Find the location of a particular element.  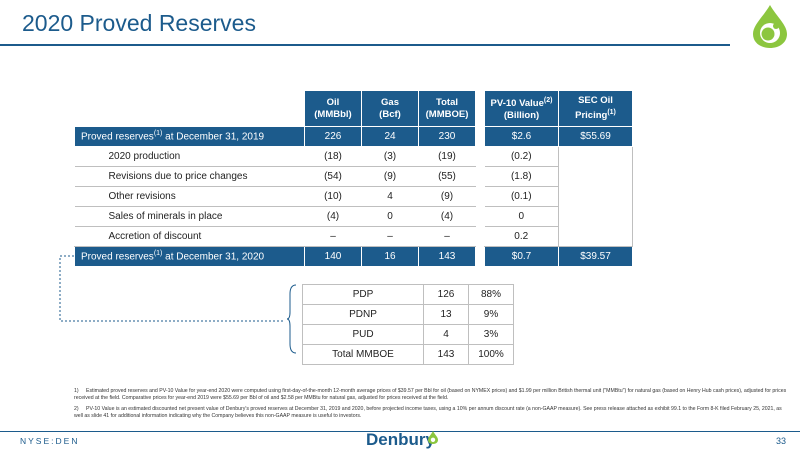

cell-pv10: 0 is located at coordinates (521, 216).